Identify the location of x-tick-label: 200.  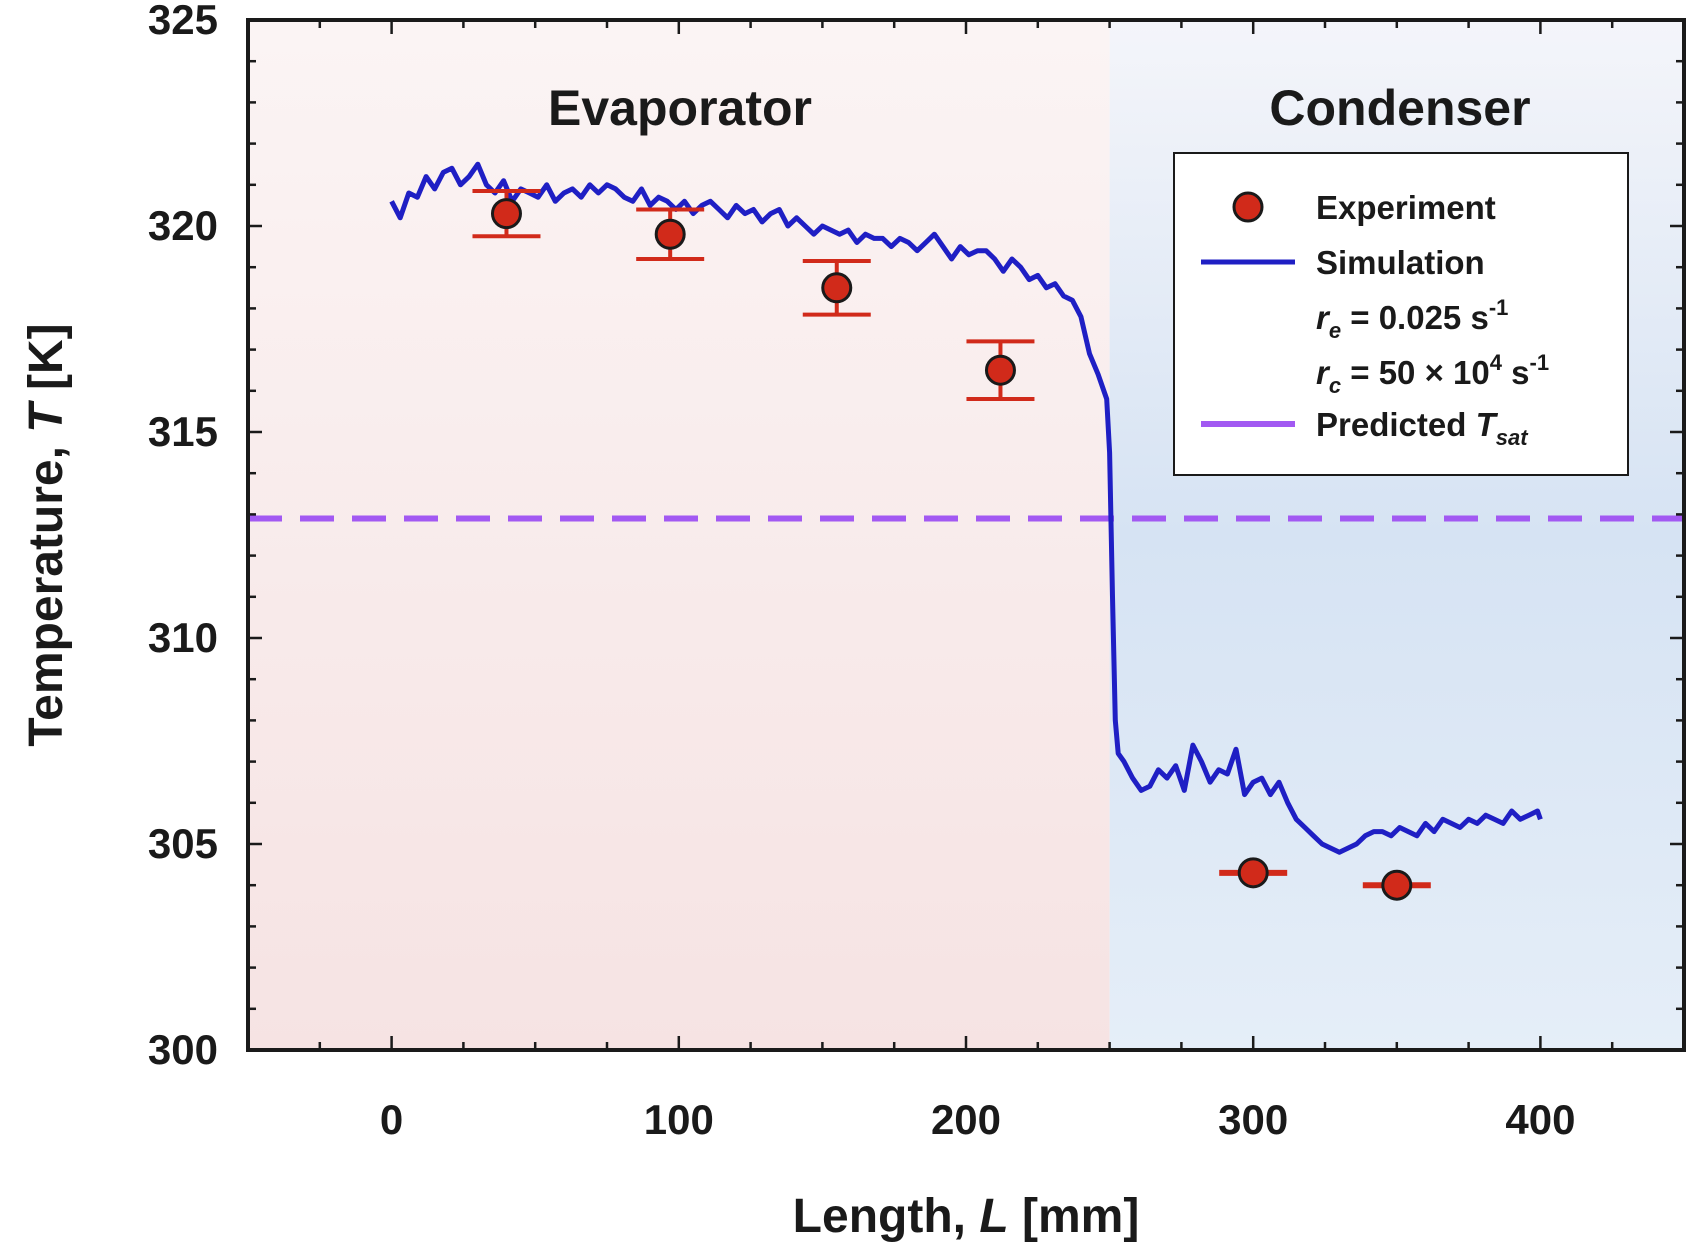
(966, 1119).